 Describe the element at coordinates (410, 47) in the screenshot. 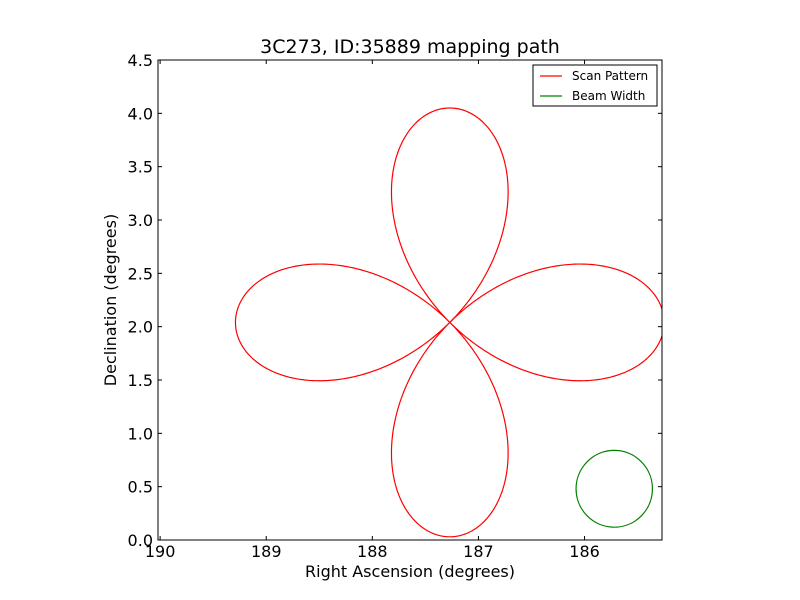

I see `chart-title: 3C273, ID:35889 mapping path` at that location.